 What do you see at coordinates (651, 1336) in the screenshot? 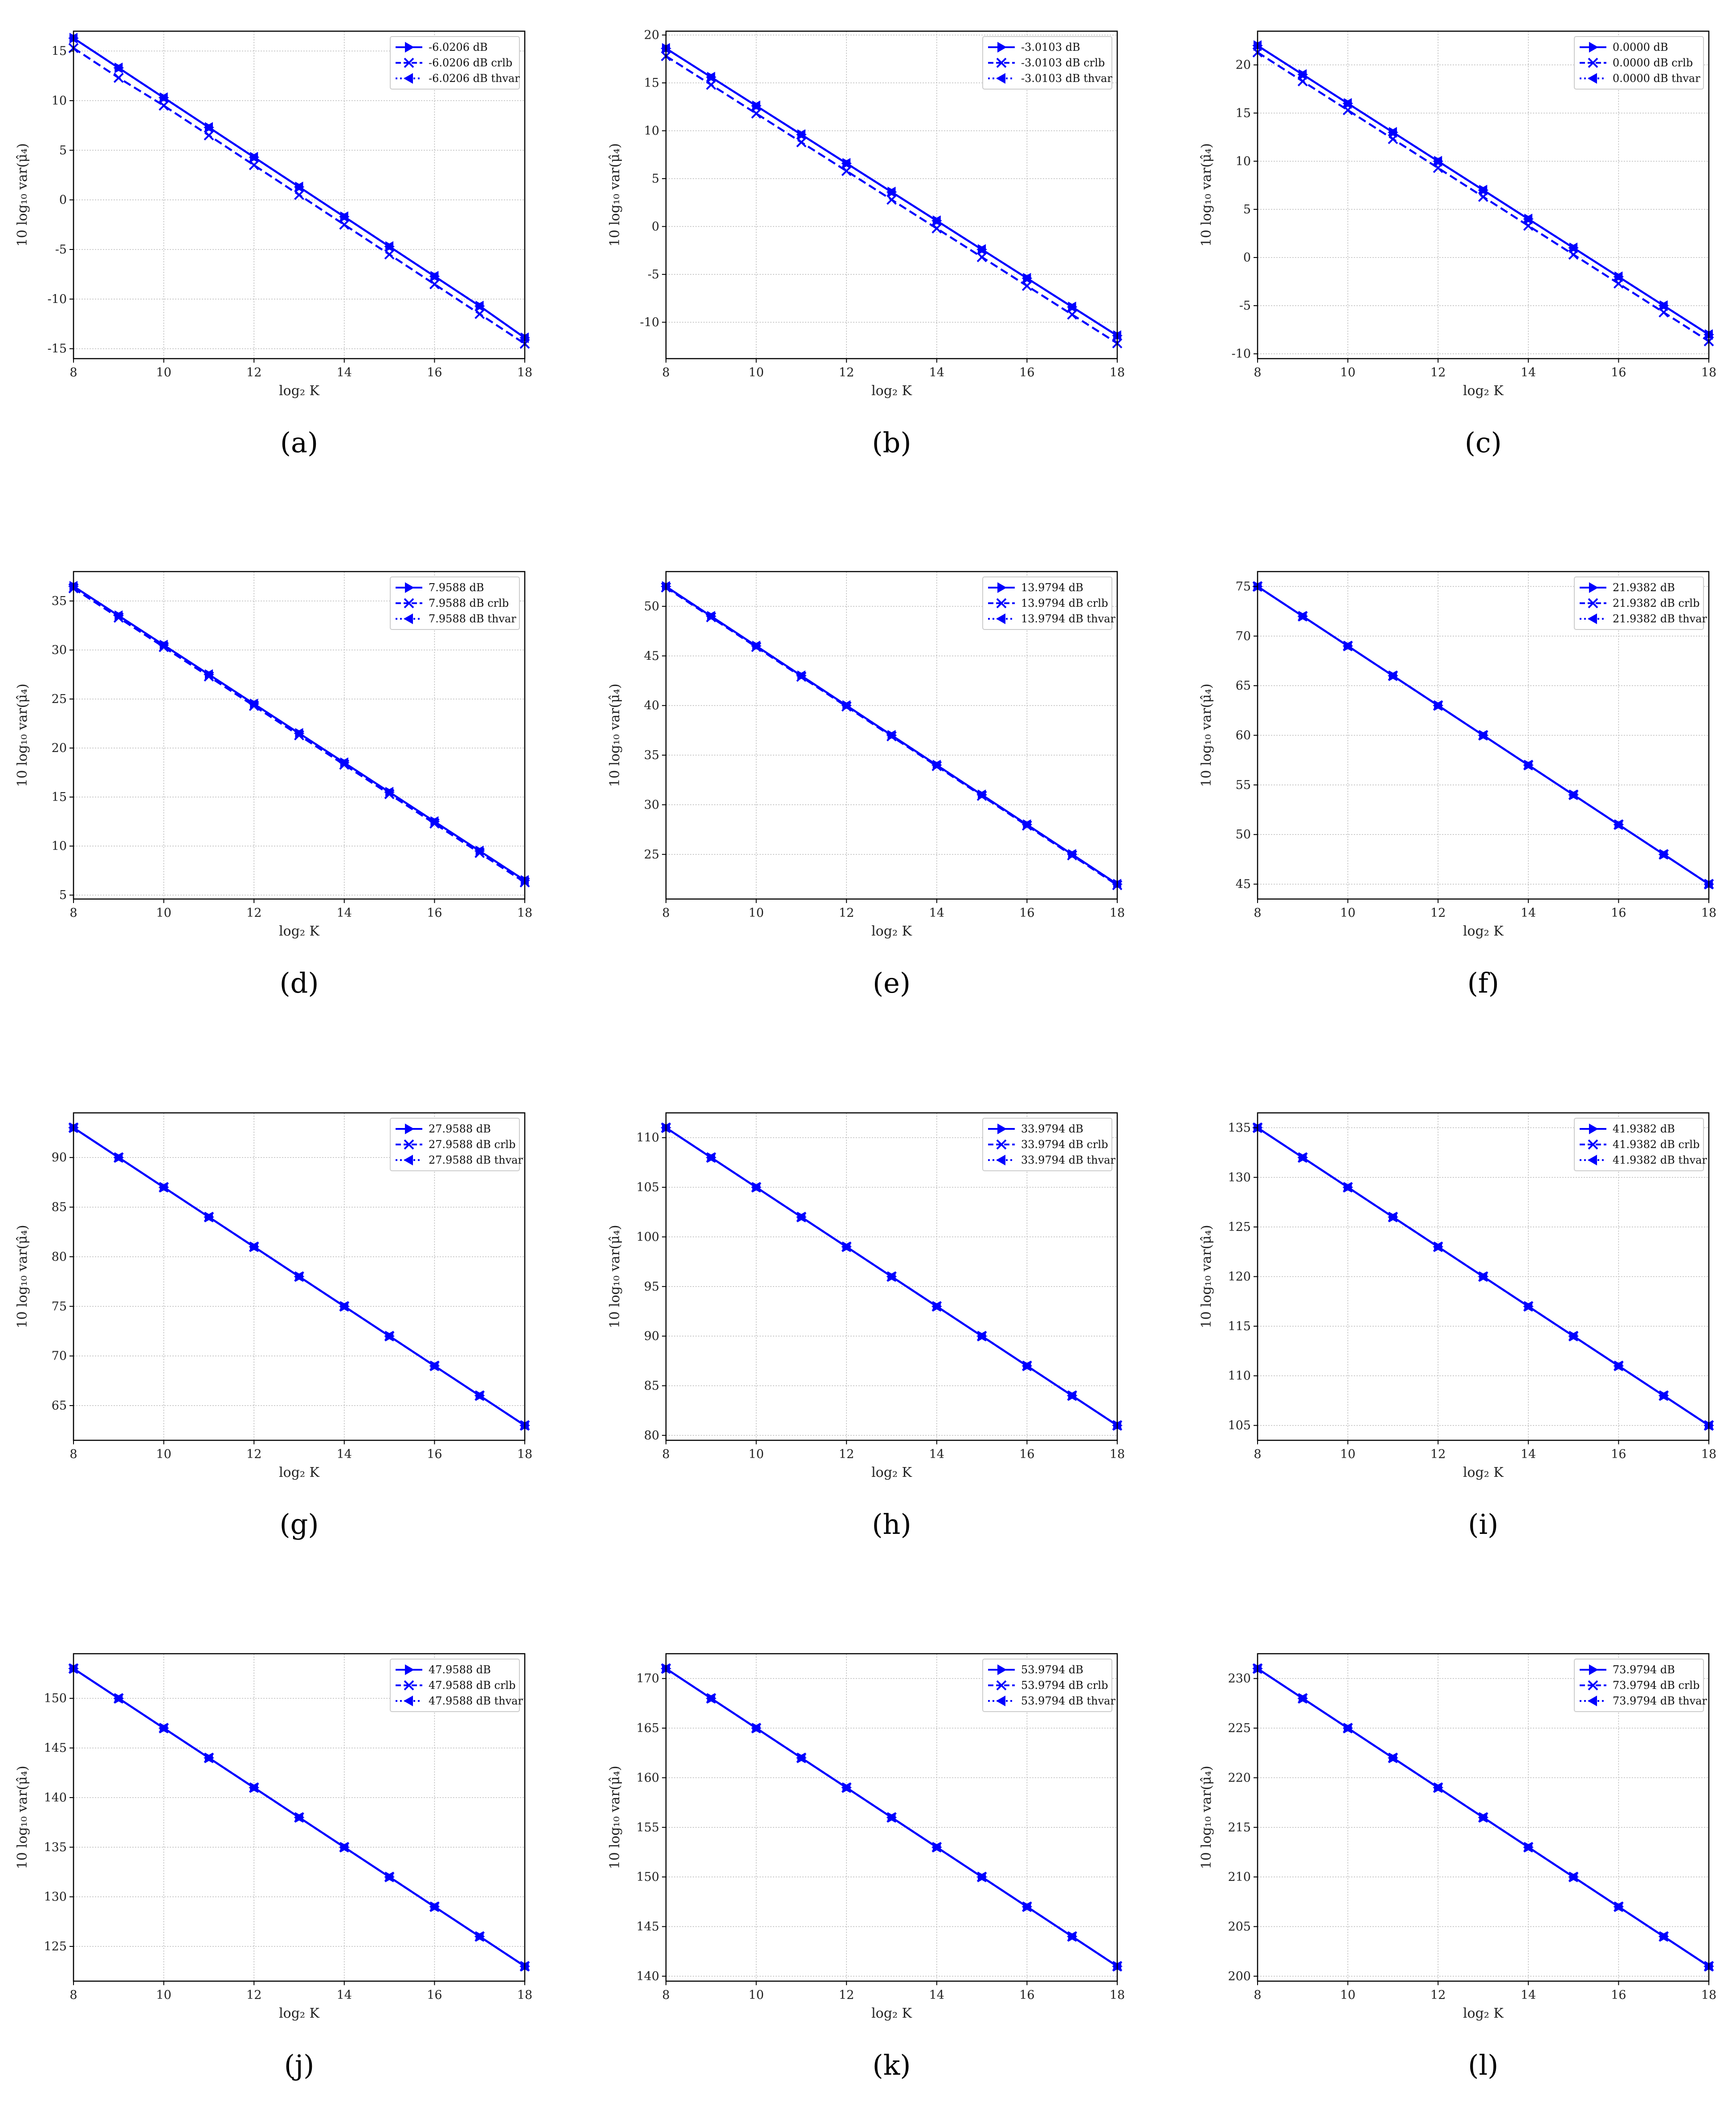
I see `y-tick-label: 90` at bounding box center [651, 1336].